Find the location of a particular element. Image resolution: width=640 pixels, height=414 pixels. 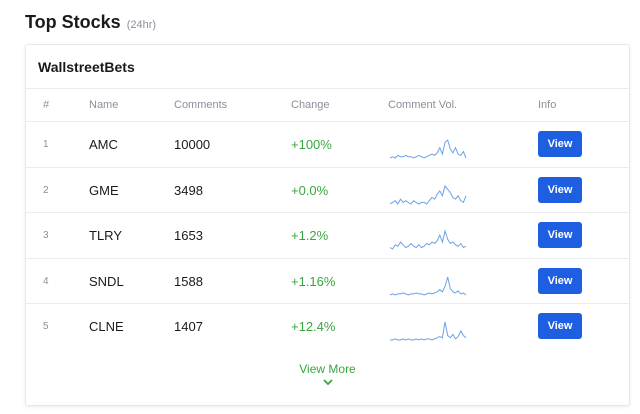

row-rank: 2 is located at coordinates (46, 190).